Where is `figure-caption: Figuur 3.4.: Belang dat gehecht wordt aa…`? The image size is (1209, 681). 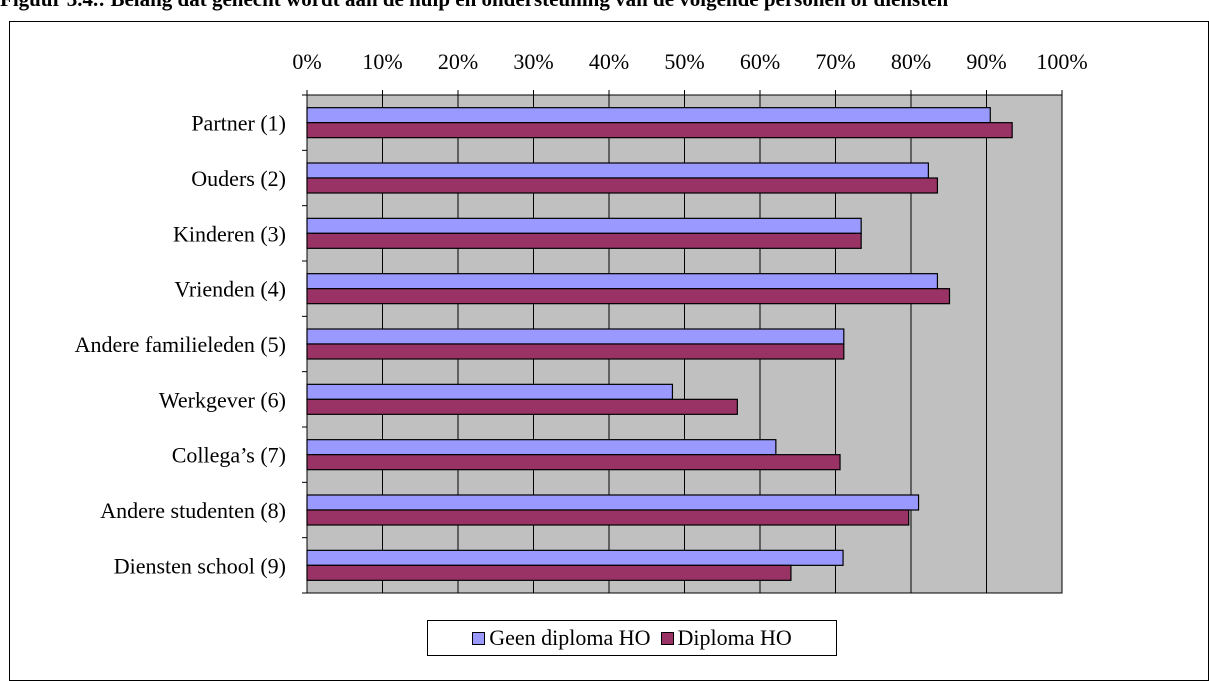
figure-caption: Figuur 3.4.: Belang dat gehecht wordt aa… is located at coordinates (474, 6).